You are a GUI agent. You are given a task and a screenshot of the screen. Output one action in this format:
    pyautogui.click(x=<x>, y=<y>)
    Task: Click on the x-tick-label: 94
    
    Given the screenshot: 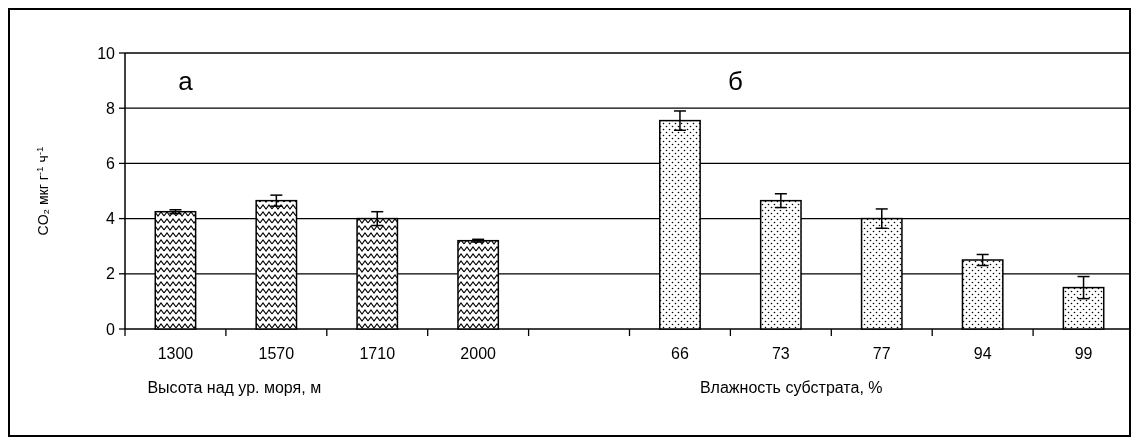 What is the action you would take?
    pyautogui.click(x=982, y=353)
    